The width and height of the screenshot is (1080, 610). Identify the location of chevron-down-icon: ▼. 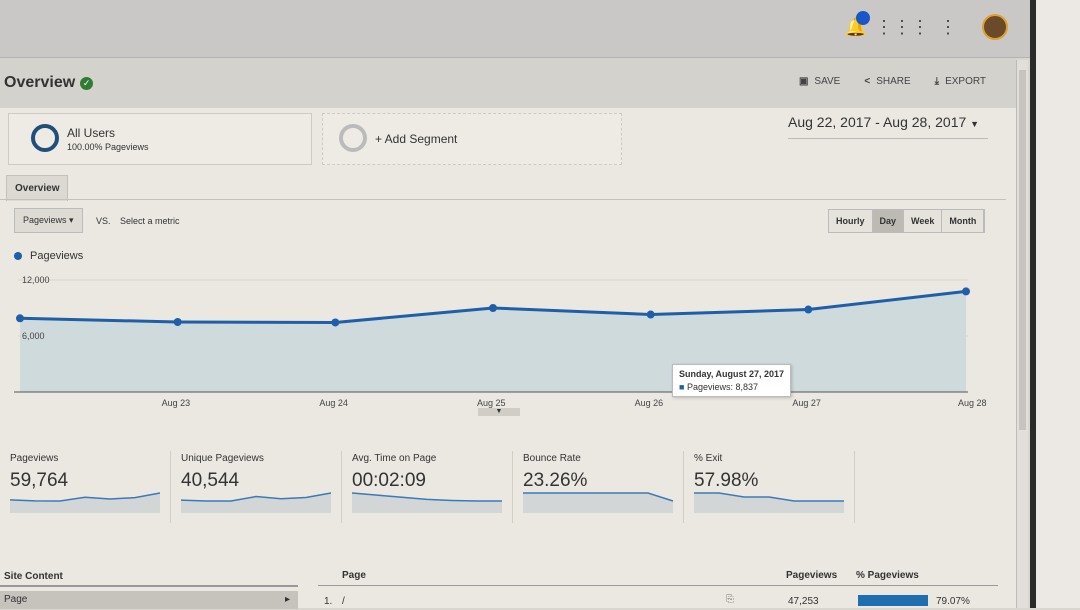
(975, 124).